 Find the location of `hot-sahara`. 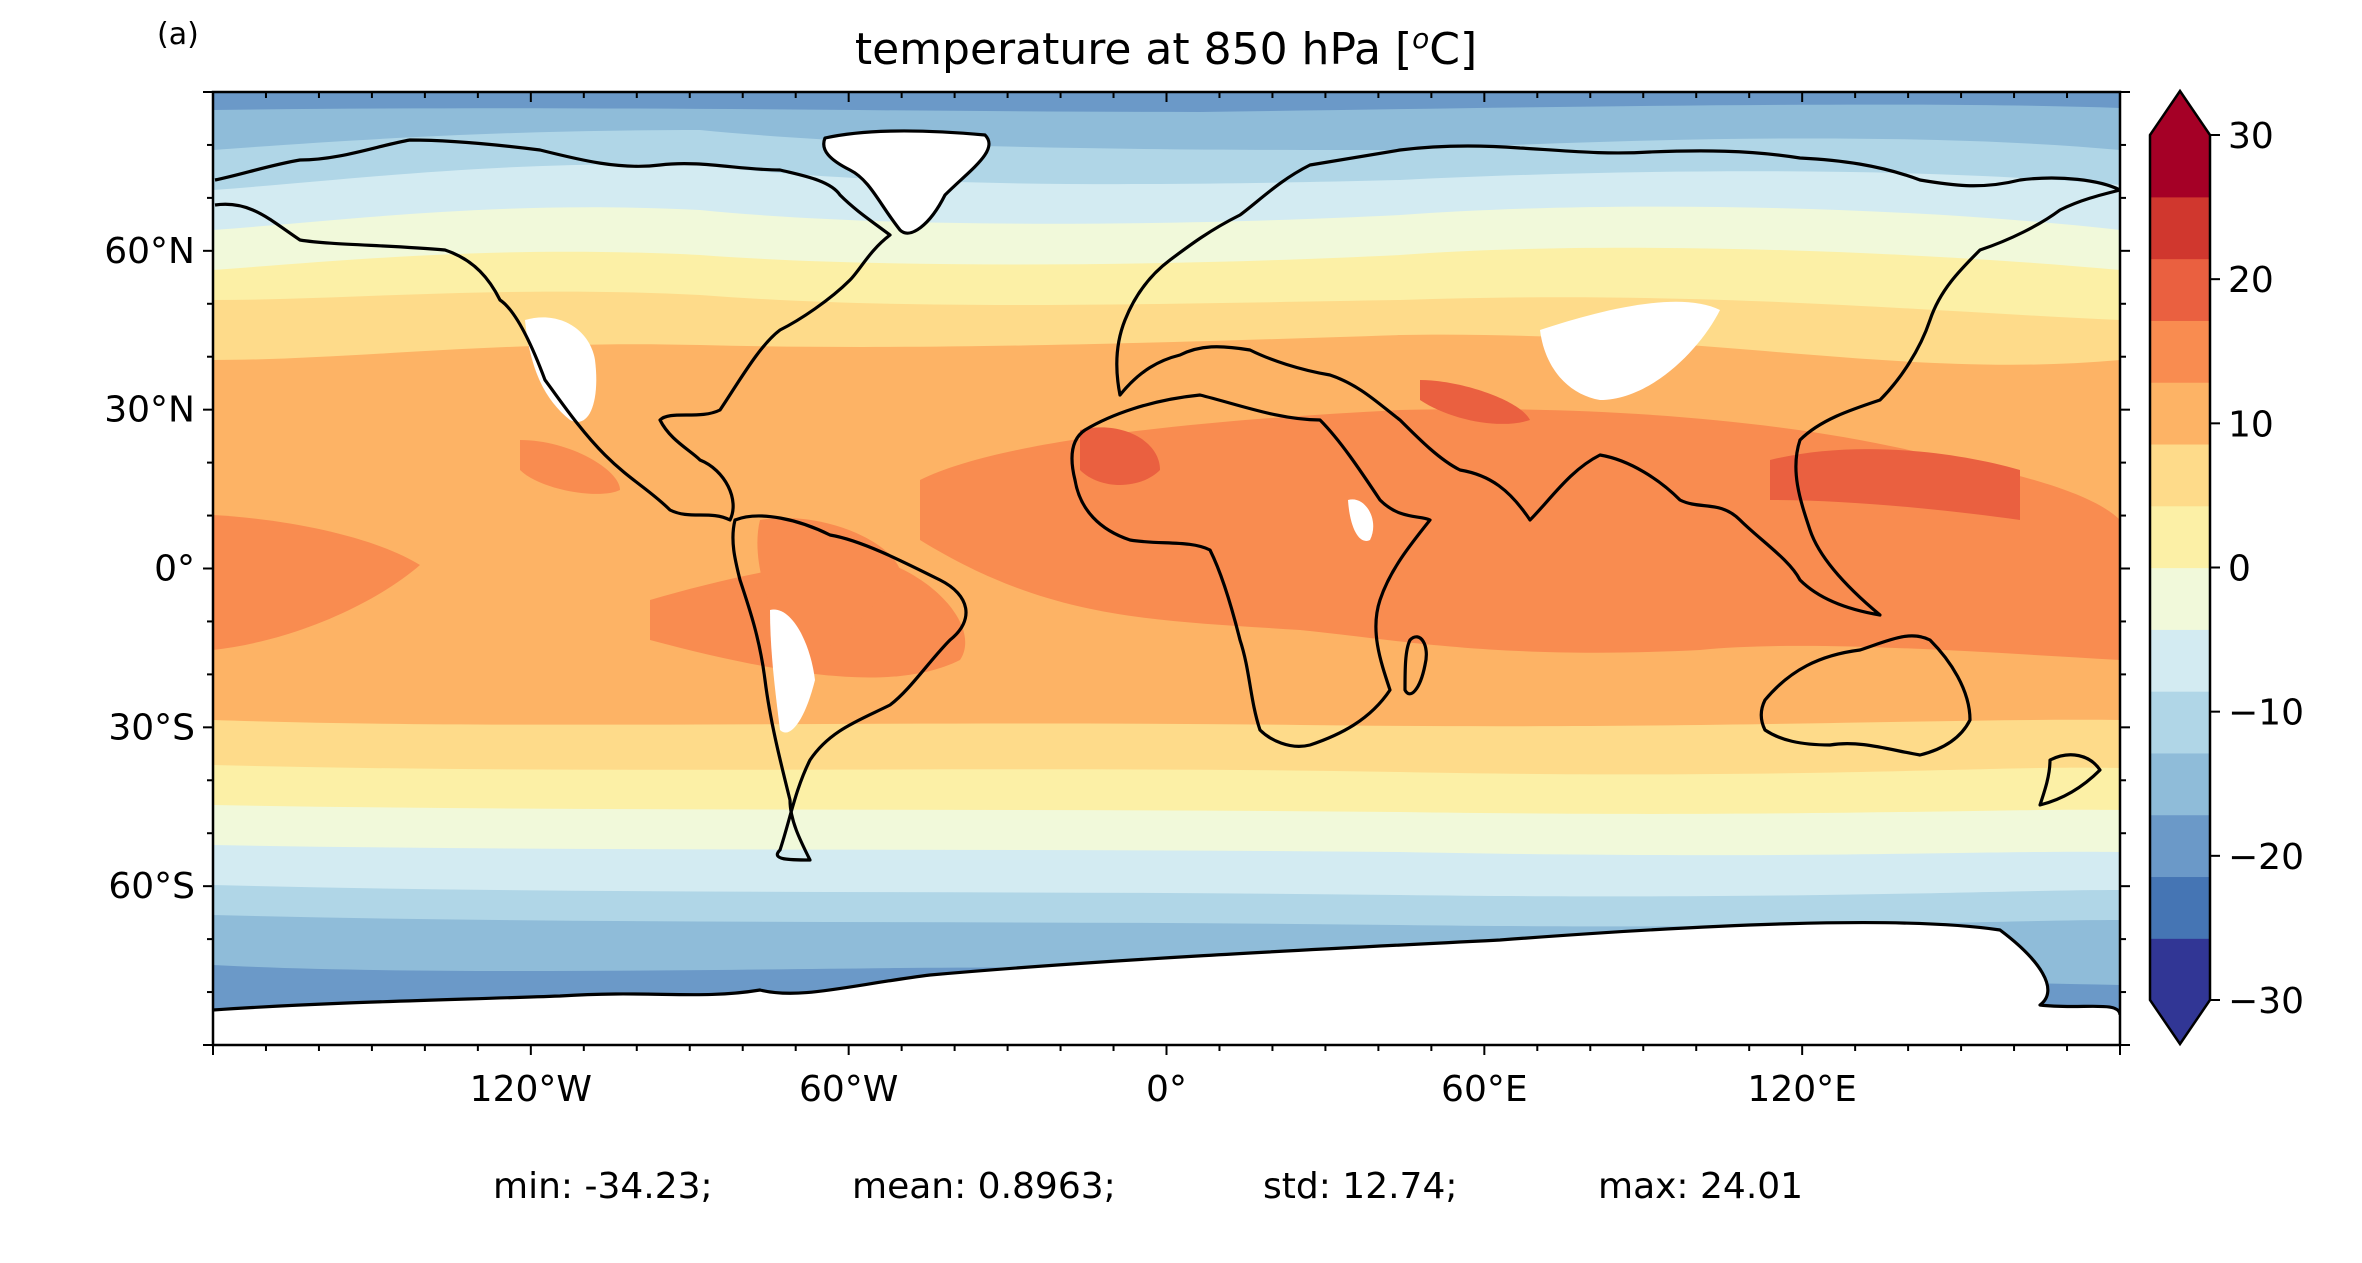

hot-sahara is located at coordinates (1120, 456).